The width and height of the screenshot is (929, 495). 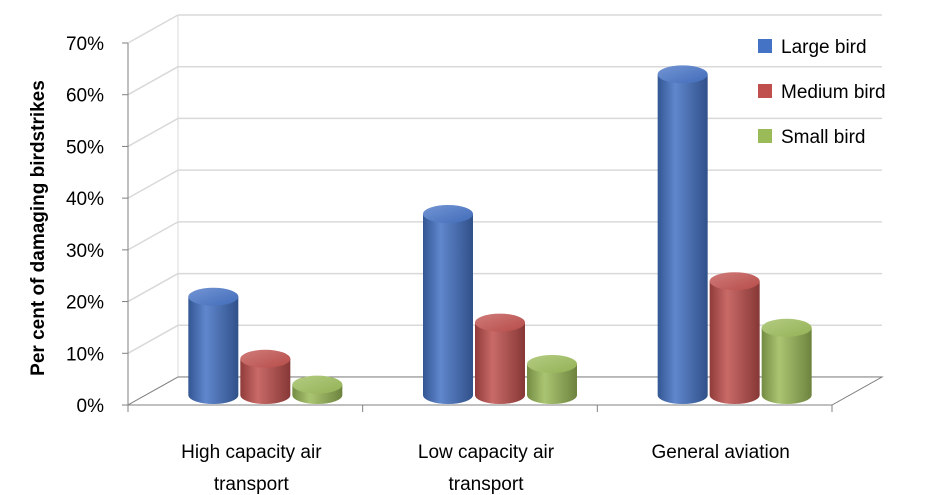 What do you see at coordinates (85, 199) in the screenshot?
I see `y-tick-label: 40%` at bounding box center [85, 199].